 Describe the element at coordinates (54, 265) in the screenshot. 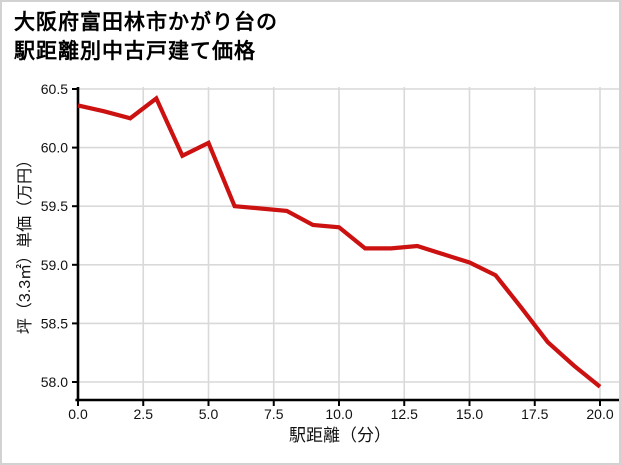

I see `y-tick-label: 59.0` at that location.